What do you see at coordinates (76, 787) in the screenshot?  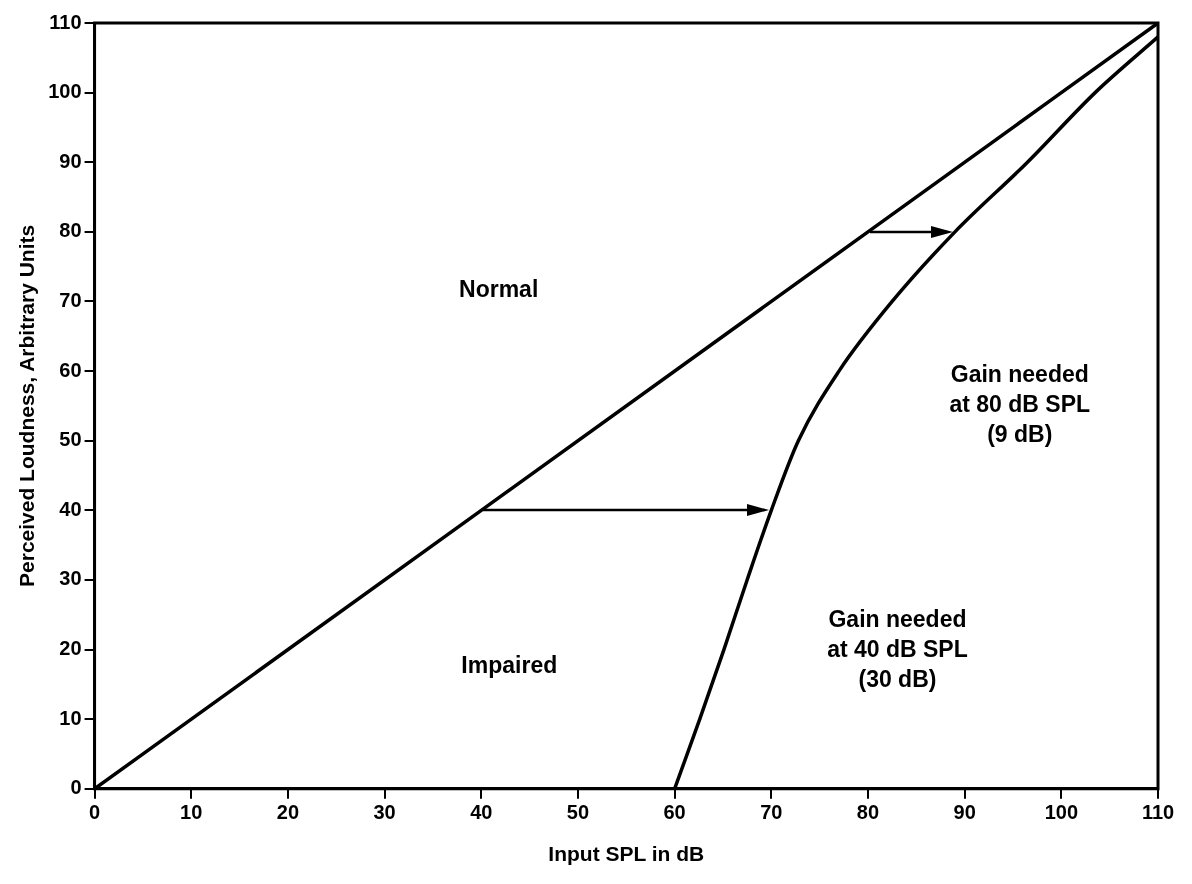 I see `y-tick-label: 0` at bounding box center [76, 787].